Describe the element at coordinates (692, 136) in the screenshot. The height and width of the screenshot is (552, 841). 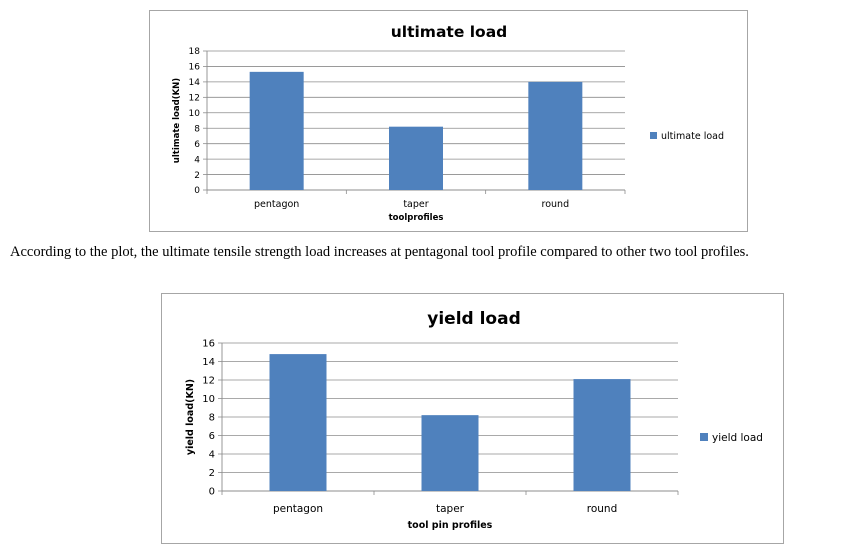
I see `legend-label: ultimate load` at that location.